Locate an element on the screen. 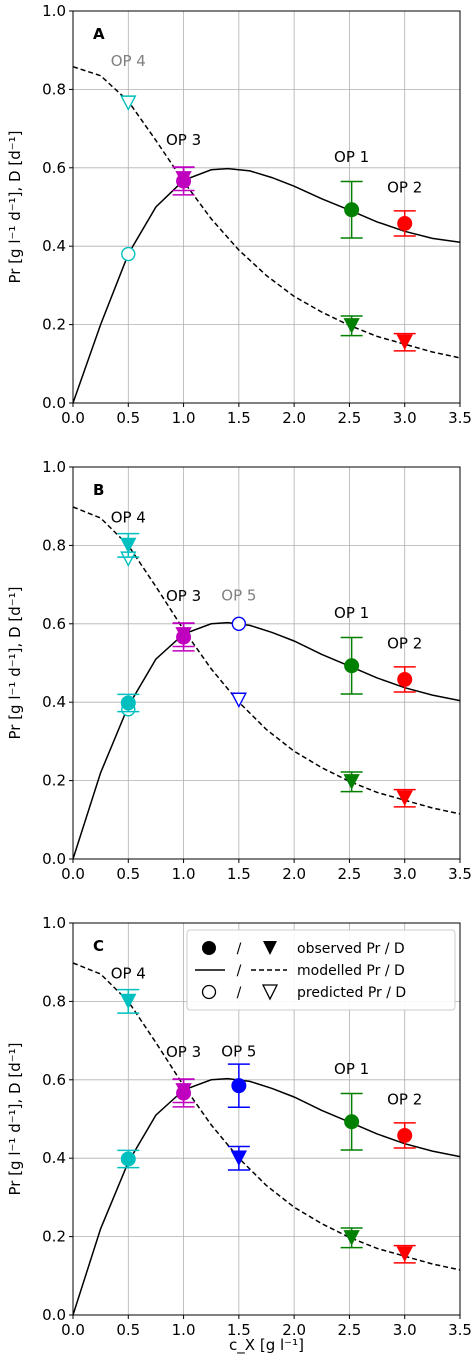 Image resolution: width=474 pixels, height=1364 pixels. op4-pr-point is located at coordinates (128, 1159).